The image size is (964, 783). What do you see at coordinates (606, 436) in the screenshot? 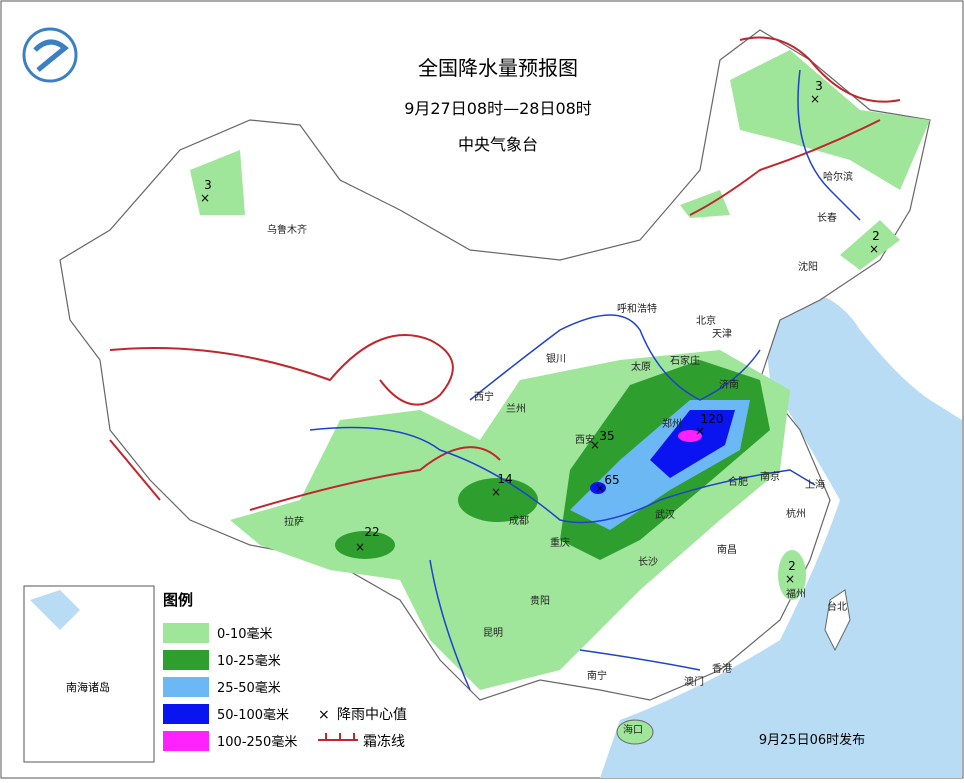
I see `rain-center-value: 35` at bounding box center [606, 436].